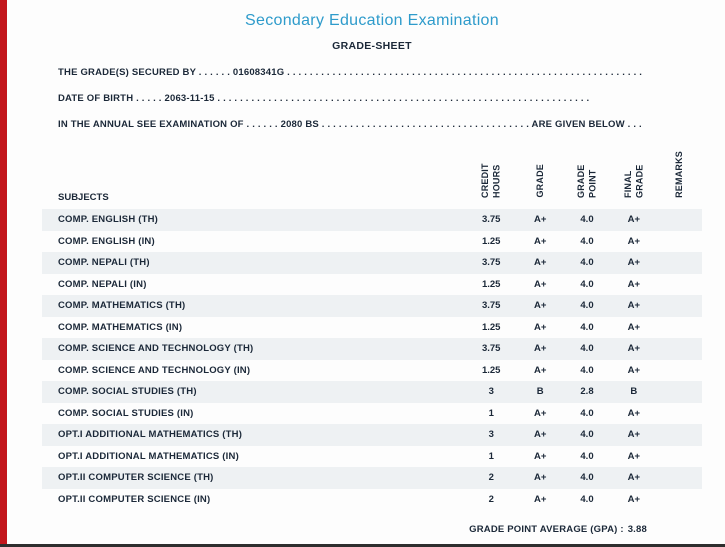 The height and width of the screenshot is (547, 725). Describe the element at coordinates (587, 392) in the screenshot. I see `grade-point-cell: 2.8` at that location.